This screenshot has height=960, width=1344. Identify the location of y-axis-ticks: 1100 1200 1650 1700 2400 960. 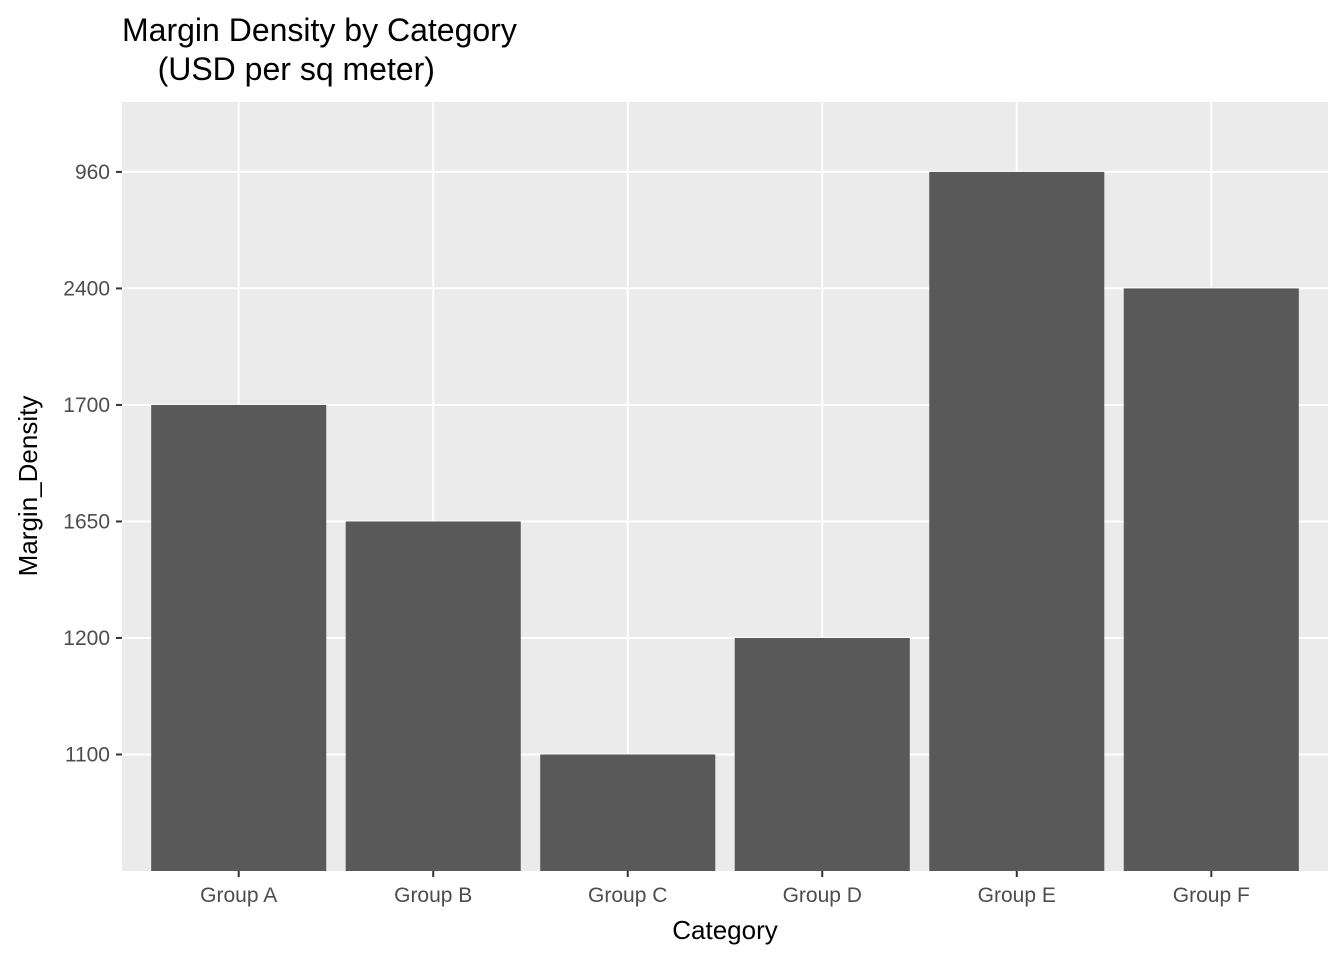
(92, 463).